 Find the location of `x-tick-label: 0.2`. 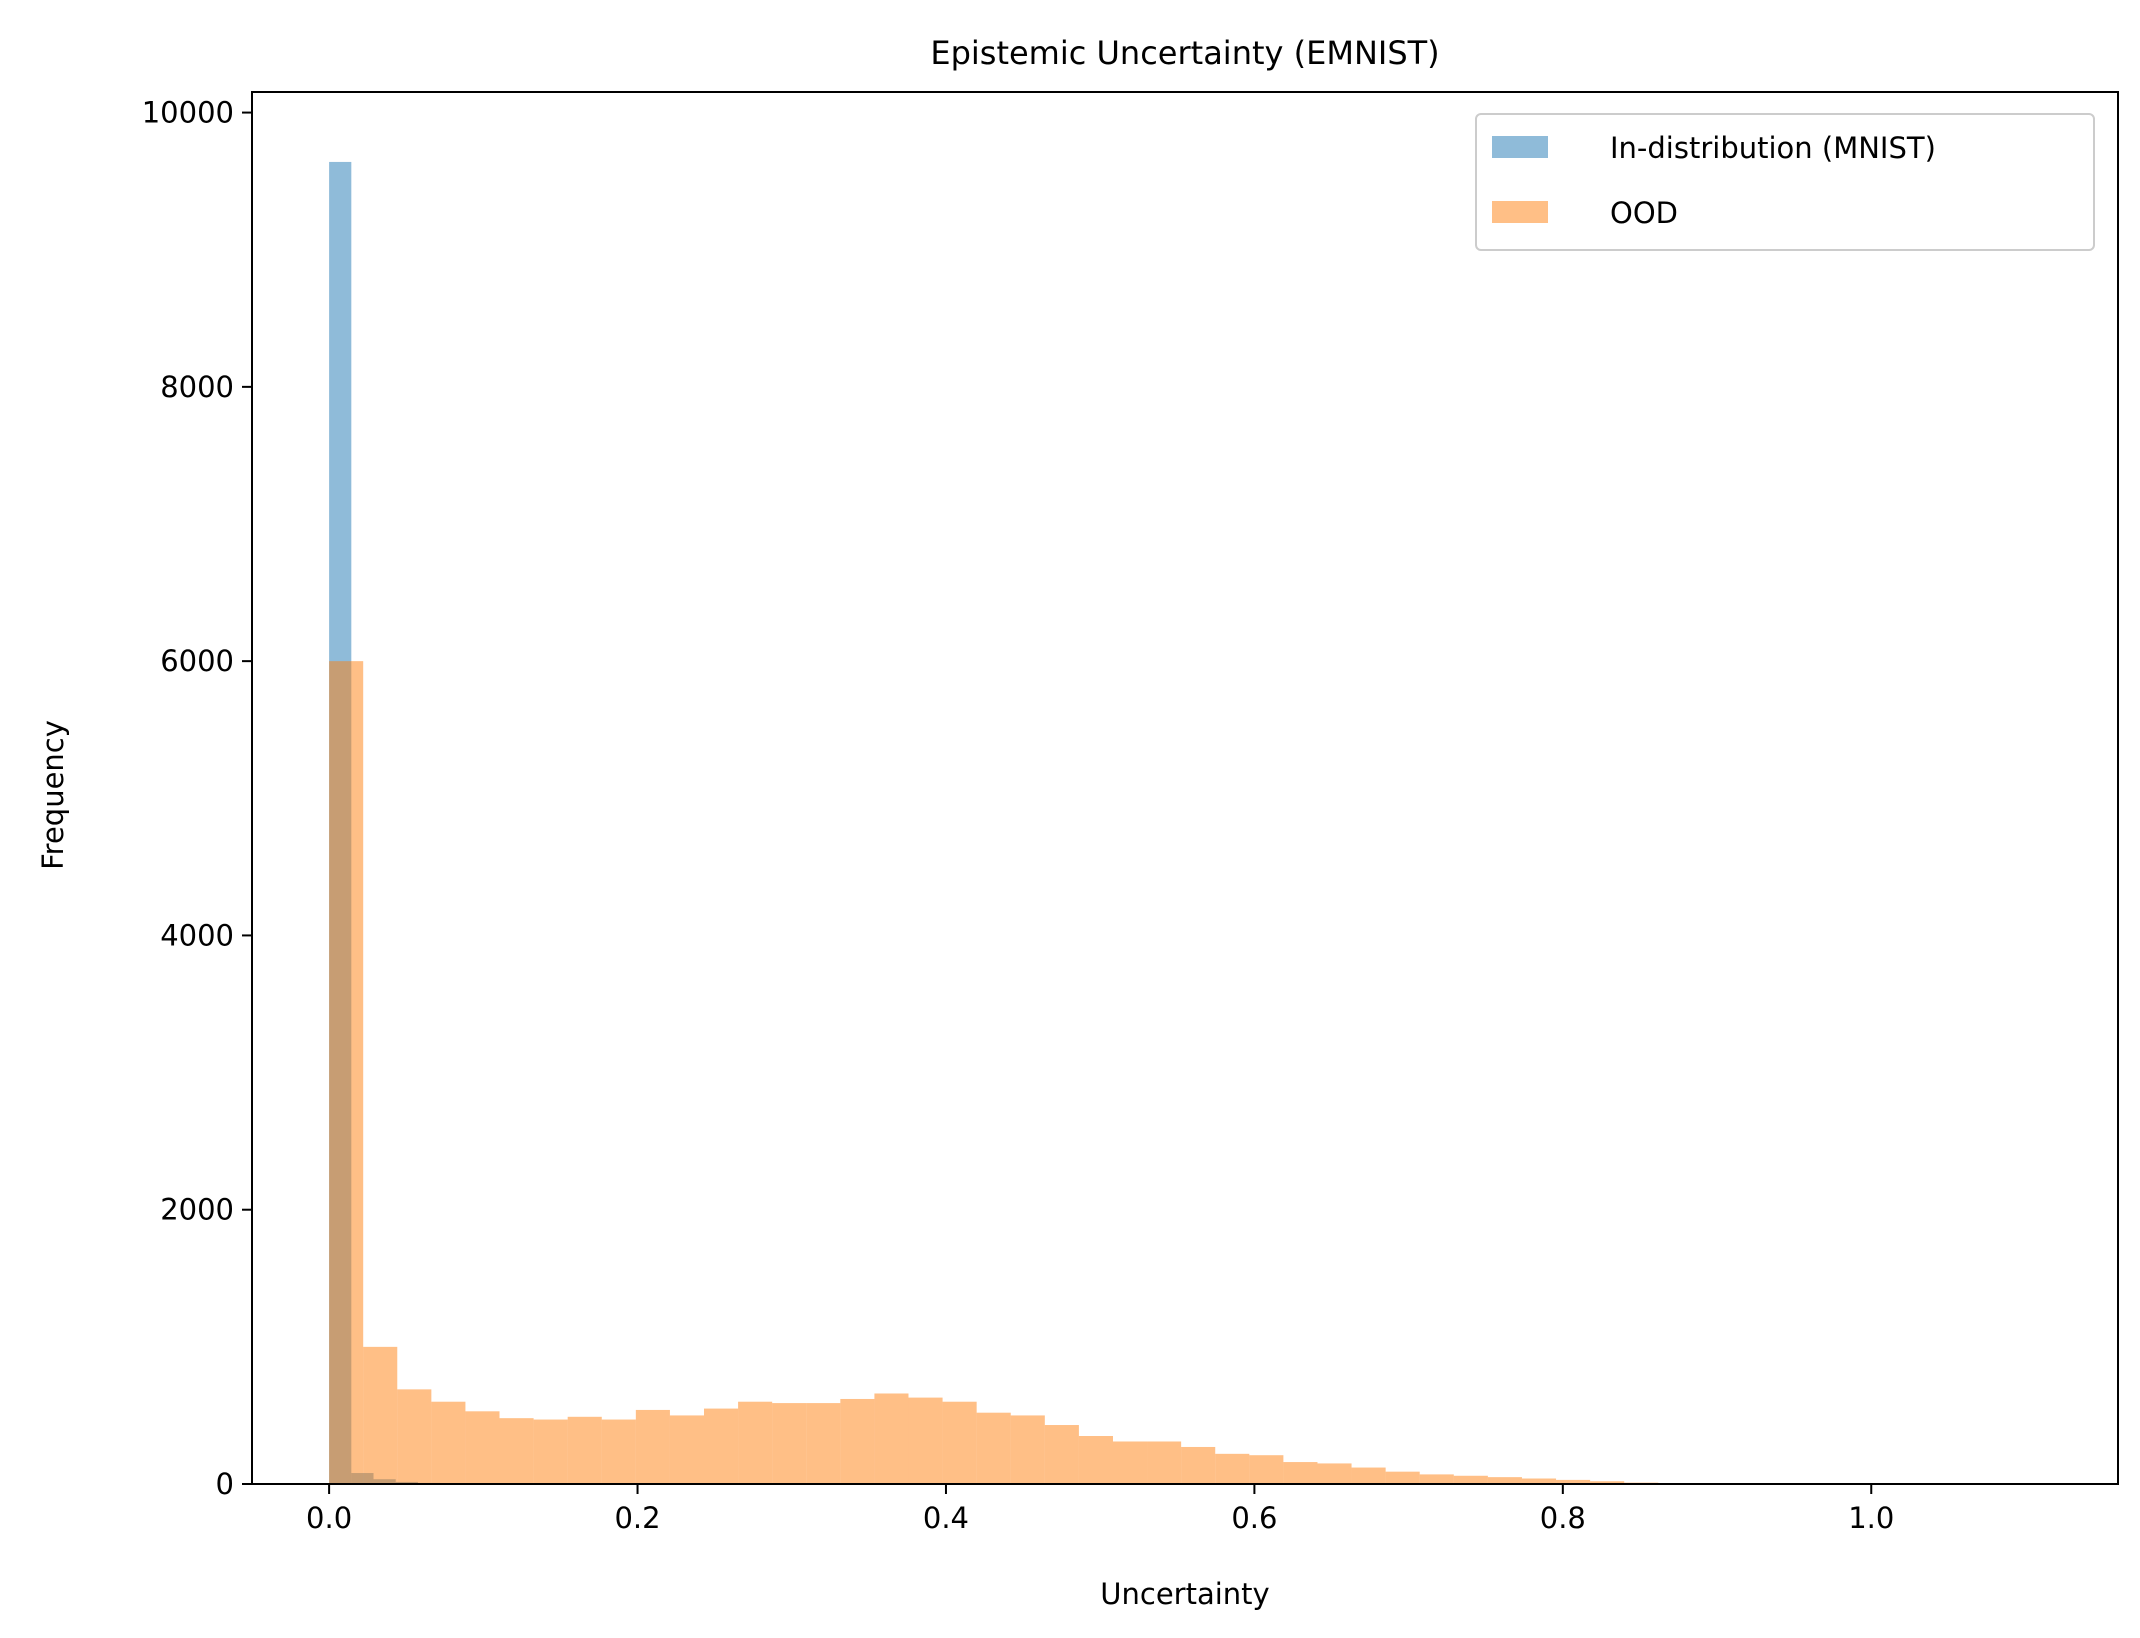

x-tick-label: 0.2 is located at coordinates (637, 1518).